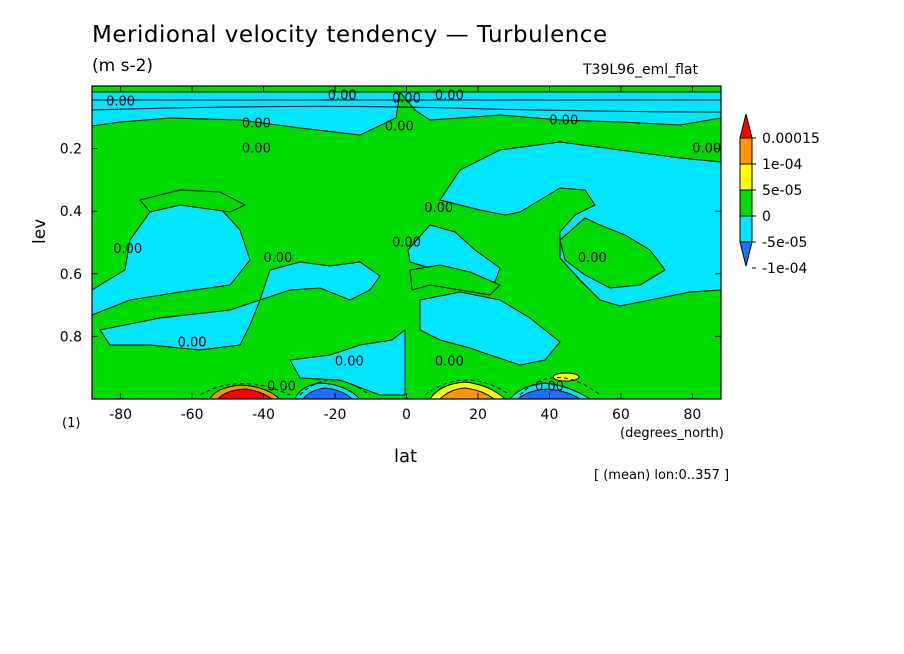 Image resolution: width=904 pixels, height=654 pixels. What do you see at coordinates (192, 415) in the screenshot?
I see `x-tick-label: -60` at bounding box center [192, 415].